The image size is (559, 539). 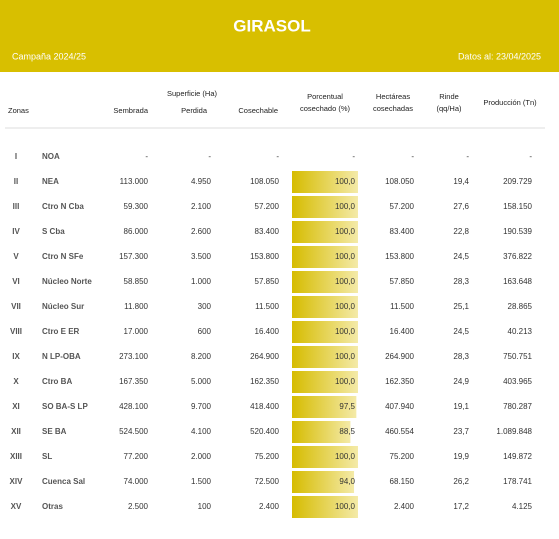 What do you see at coordinates (461, 456) in the screenshot?
I see `cell: 19,9` at bounding box center [461, 456].